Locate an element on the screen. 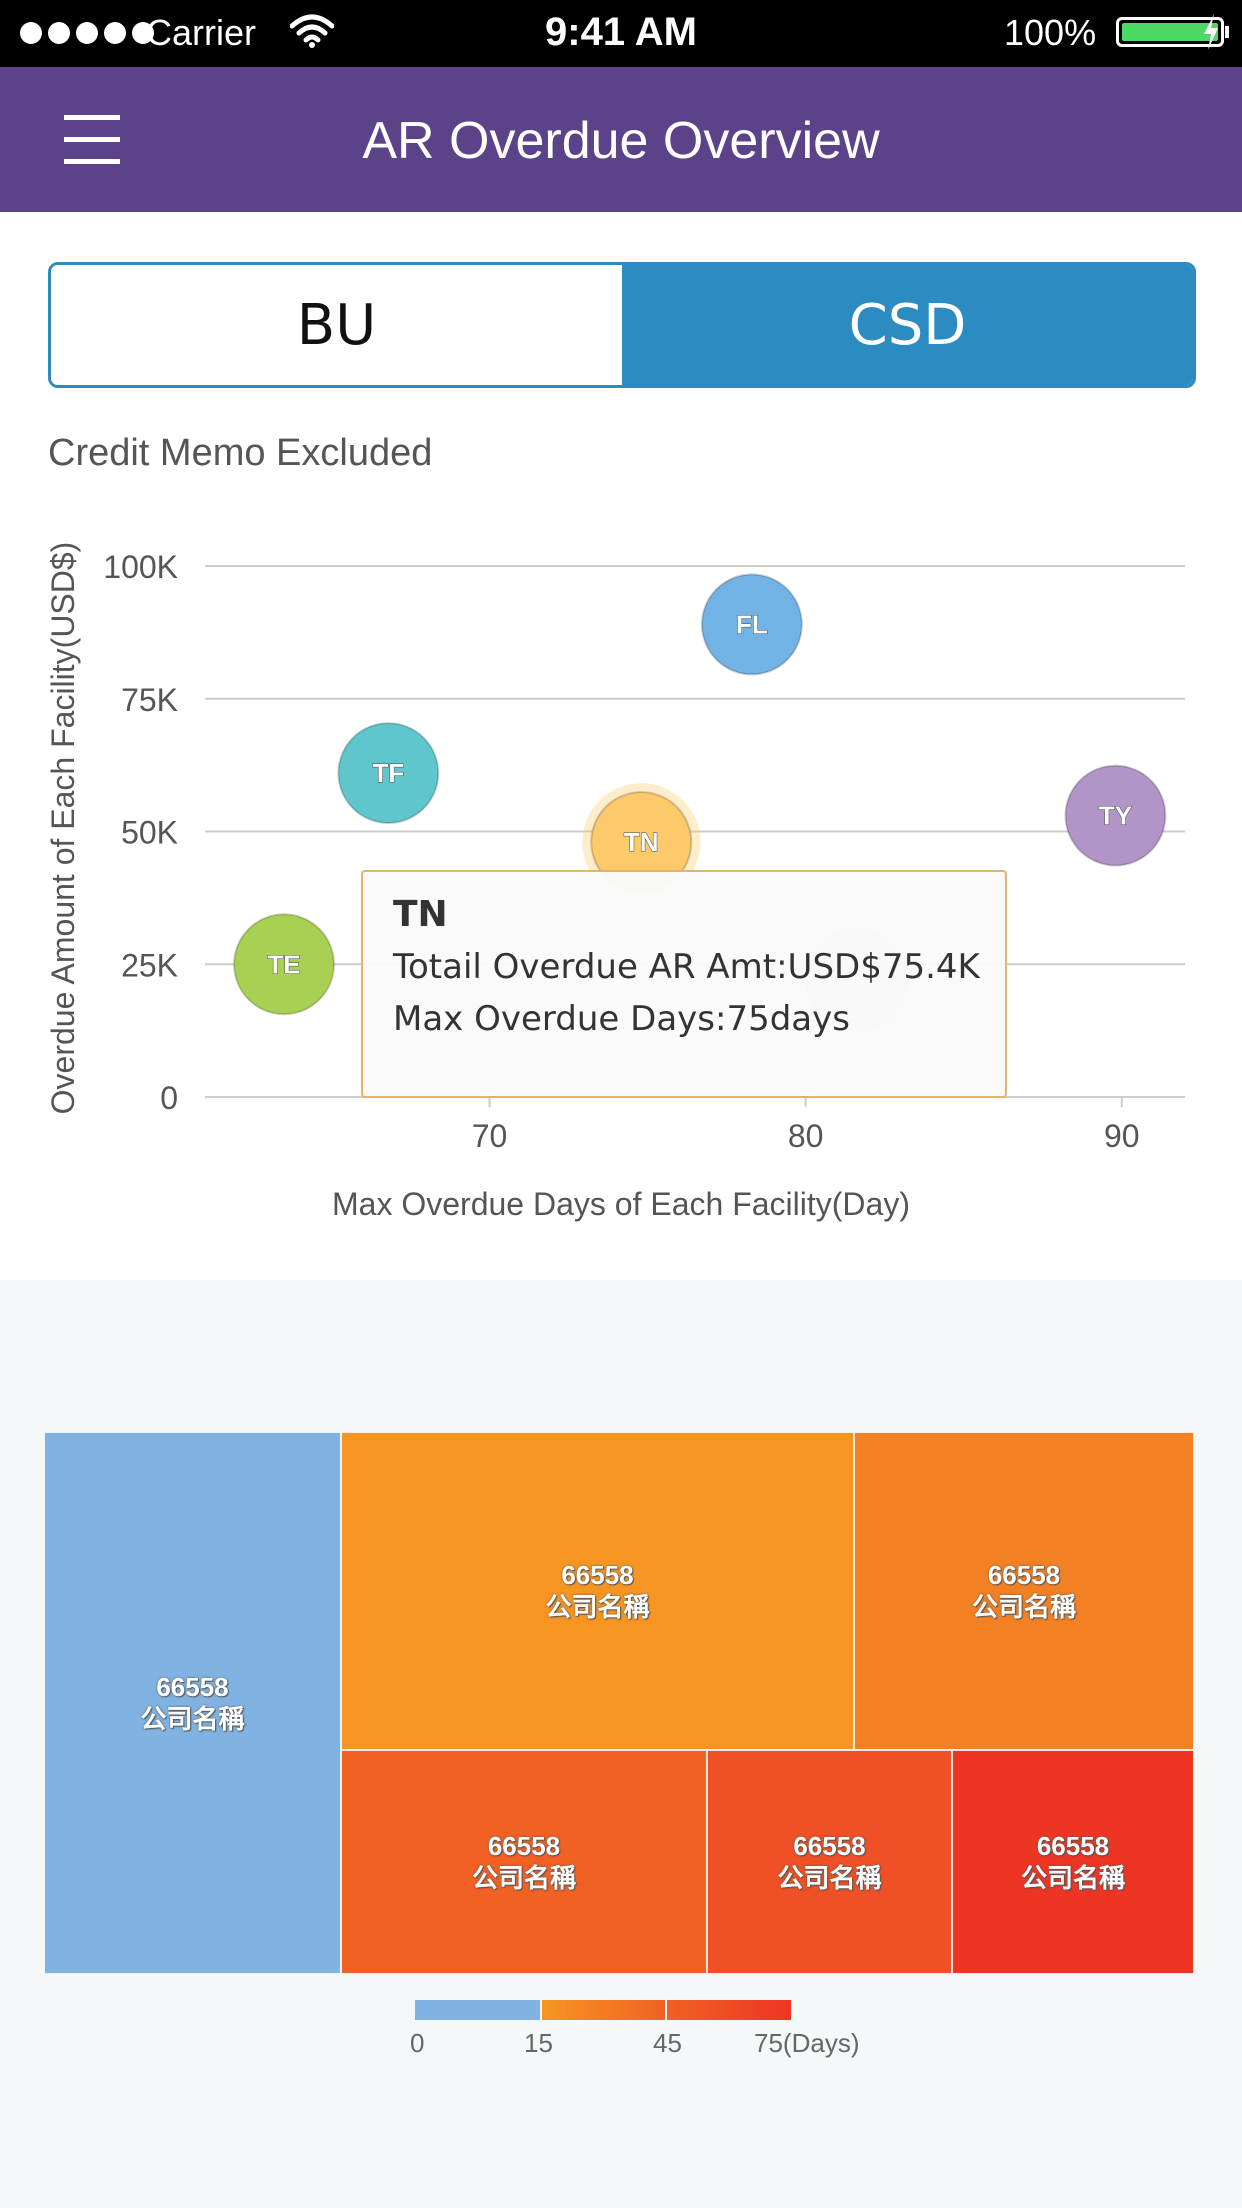  bu-csd-segmented-control: BU CSD is located at coordinates (622, 325).